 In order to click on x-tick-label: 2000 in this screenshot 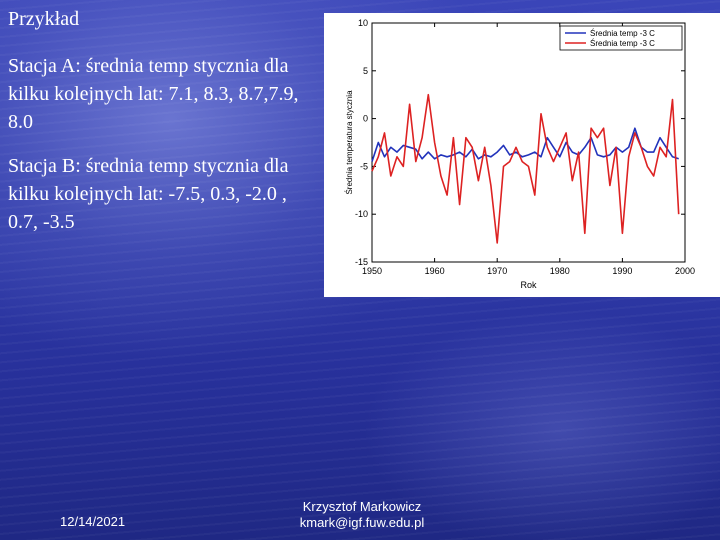, I will do `click(685, 271)`.